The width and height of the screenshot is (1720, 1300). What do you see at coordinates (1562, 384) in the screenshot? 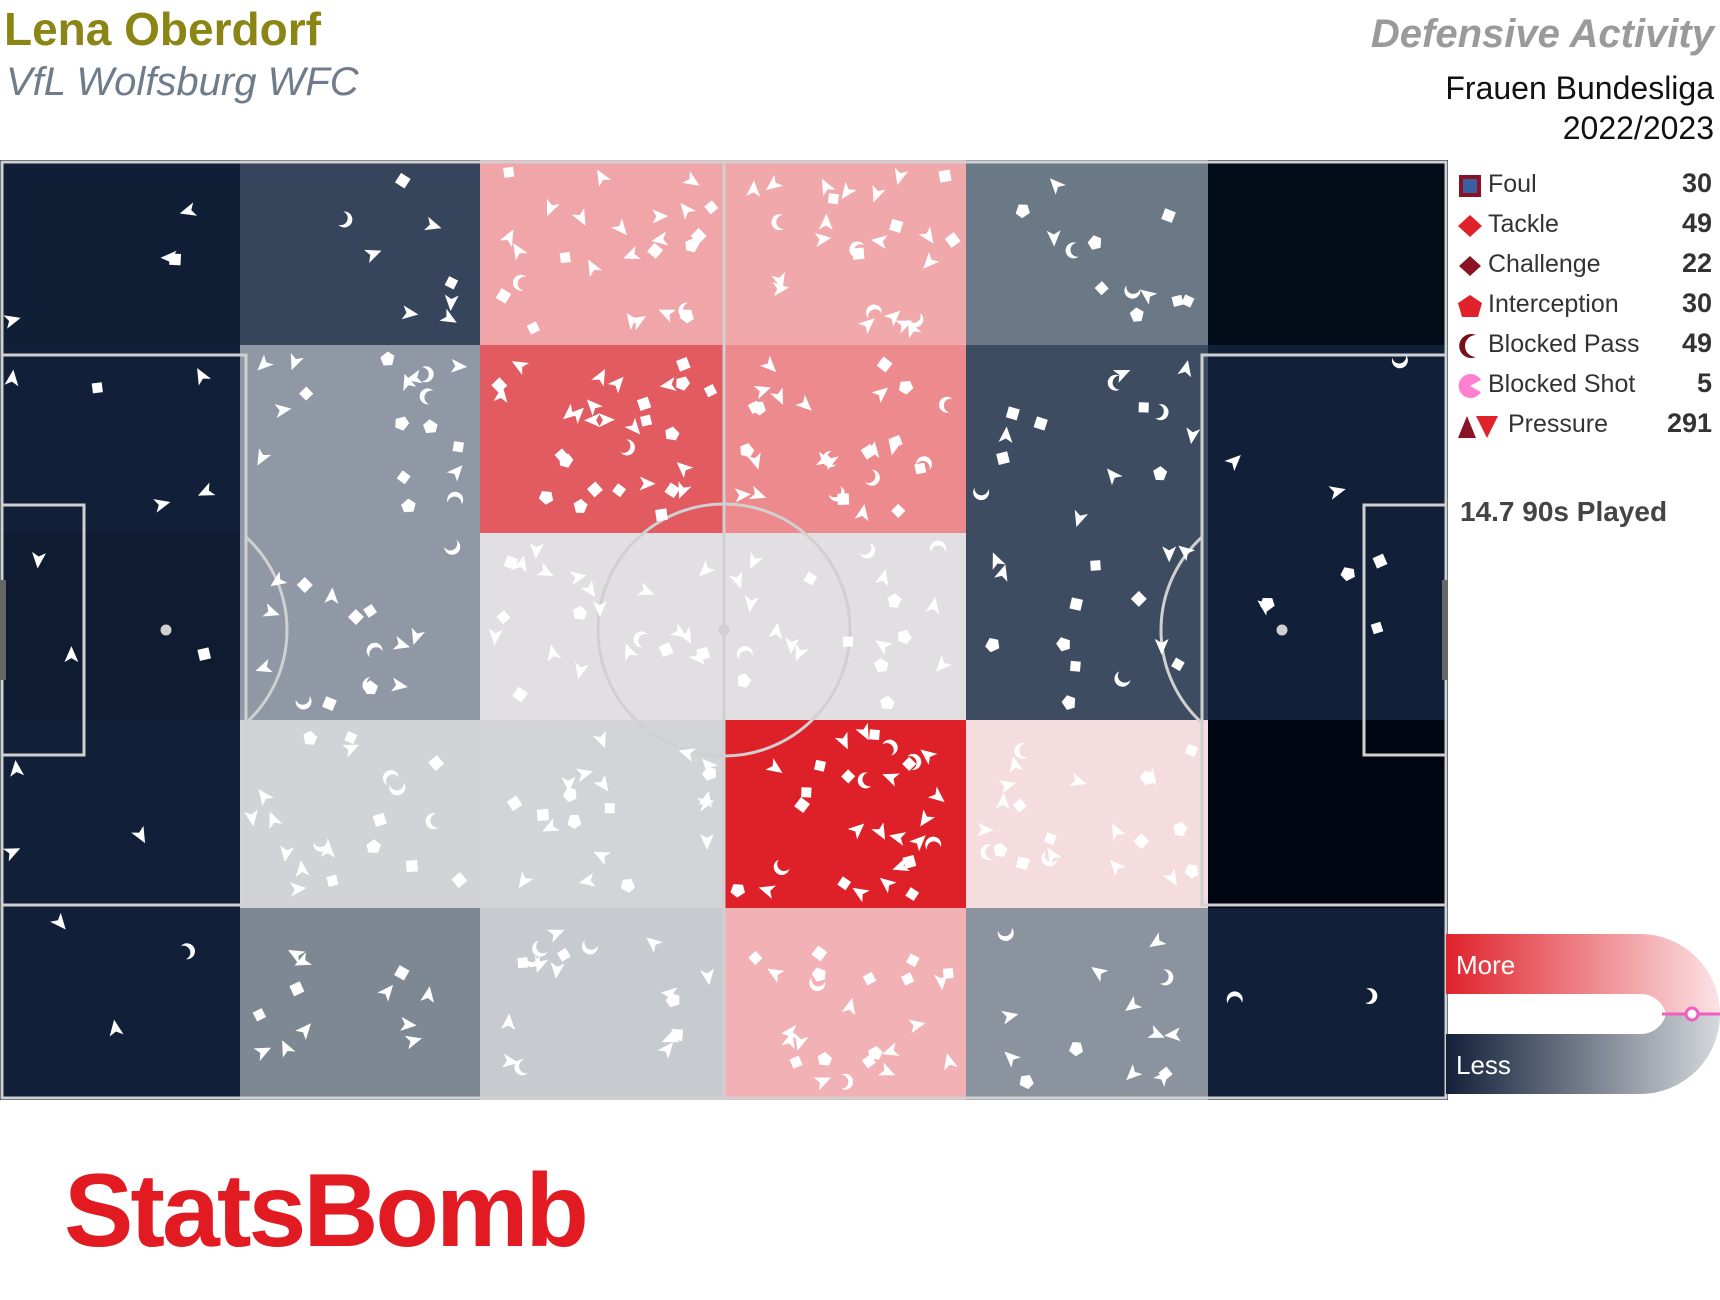
I see `legend-label: Blocked Shot` at bounding box center [1562, 384].